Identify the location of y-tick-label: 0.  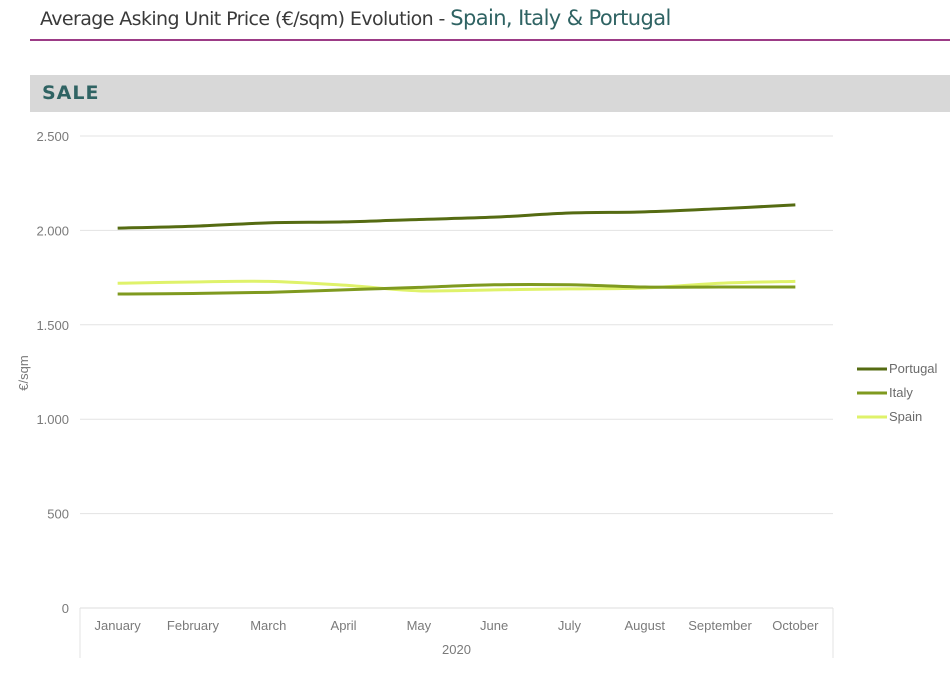
(65, 608).